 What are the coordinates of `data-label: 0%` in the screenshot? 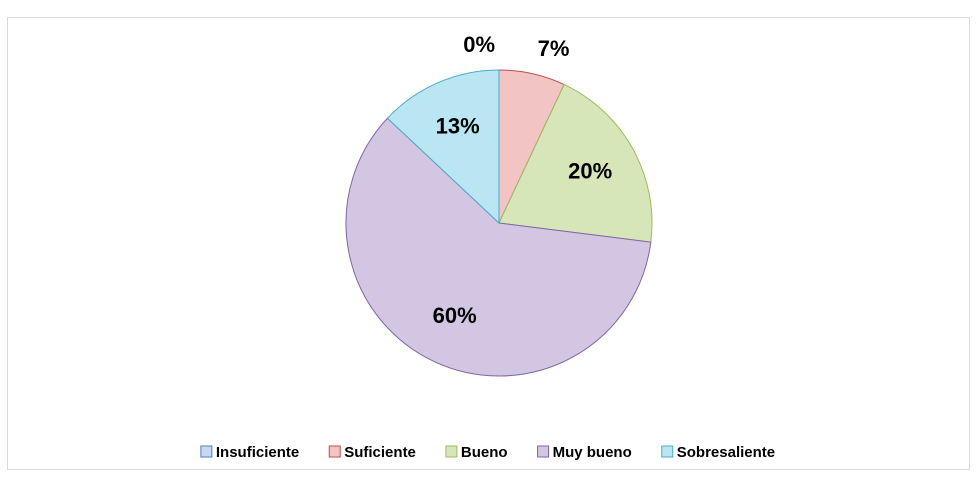 It's located at (479, 44).